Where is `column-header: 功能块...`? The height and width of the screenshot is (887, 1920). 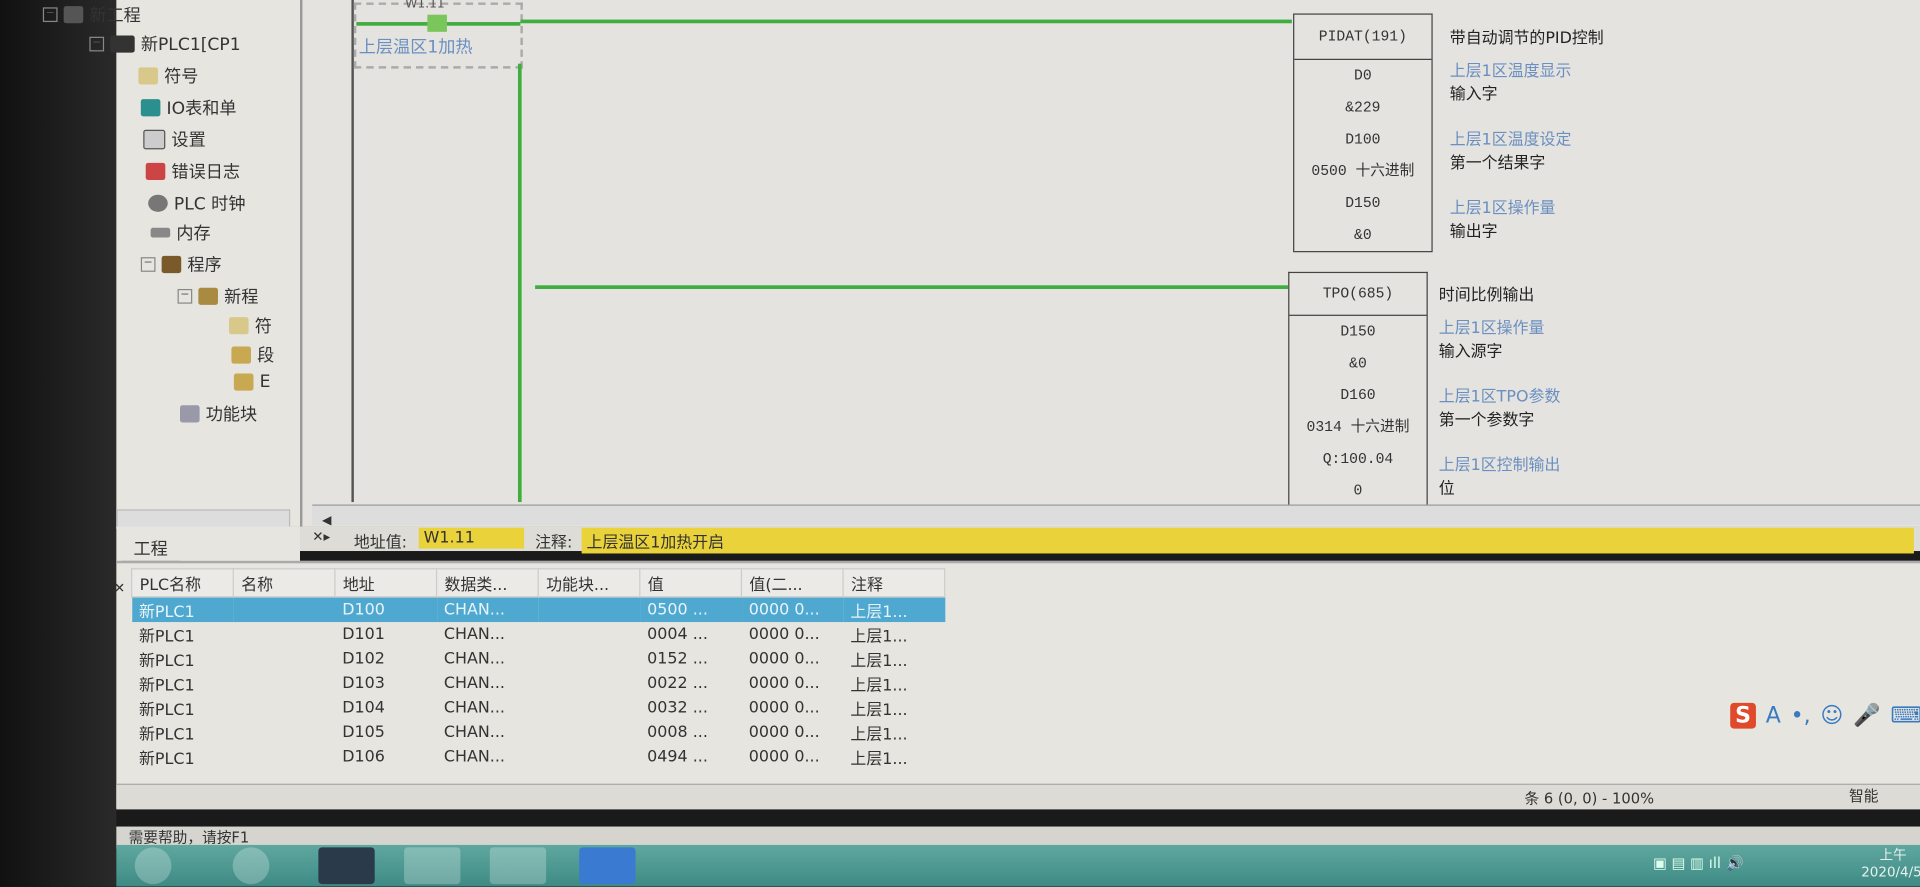 column-header: 功能块... is located at coordinates (589, 583).